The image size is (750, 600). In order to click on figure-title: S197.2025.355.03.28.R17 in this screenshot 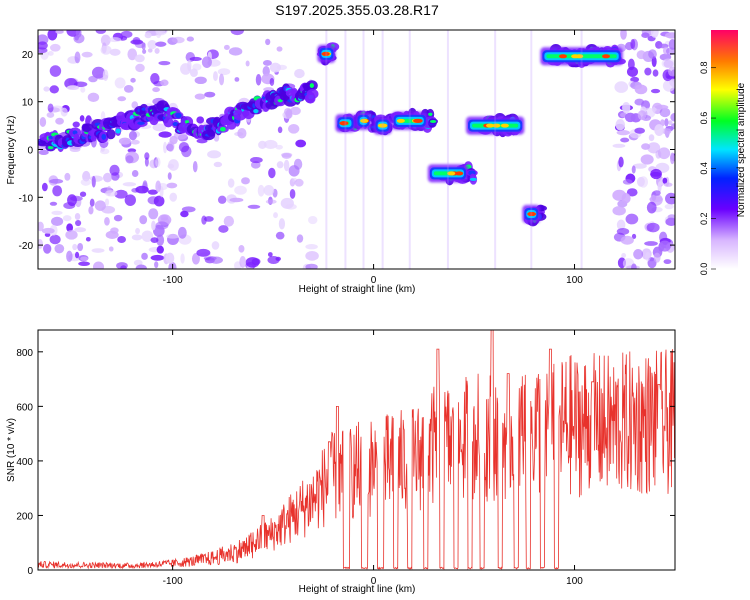, I will do `click(357, 10)`.